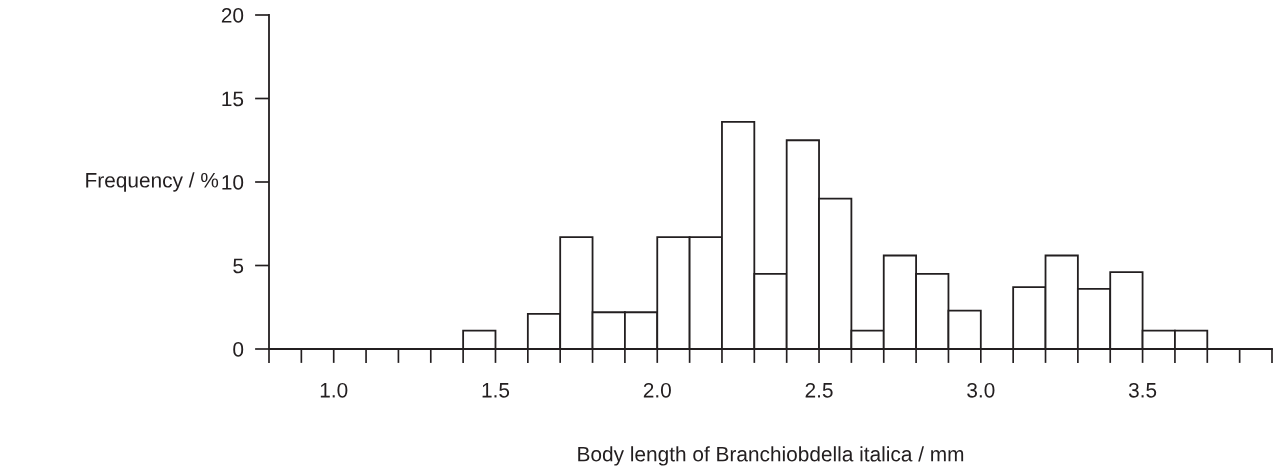 Image resolution: width=1282 pixels, height=468 pixels. I want to click on y-tick-label: 0, so click(238, 349).